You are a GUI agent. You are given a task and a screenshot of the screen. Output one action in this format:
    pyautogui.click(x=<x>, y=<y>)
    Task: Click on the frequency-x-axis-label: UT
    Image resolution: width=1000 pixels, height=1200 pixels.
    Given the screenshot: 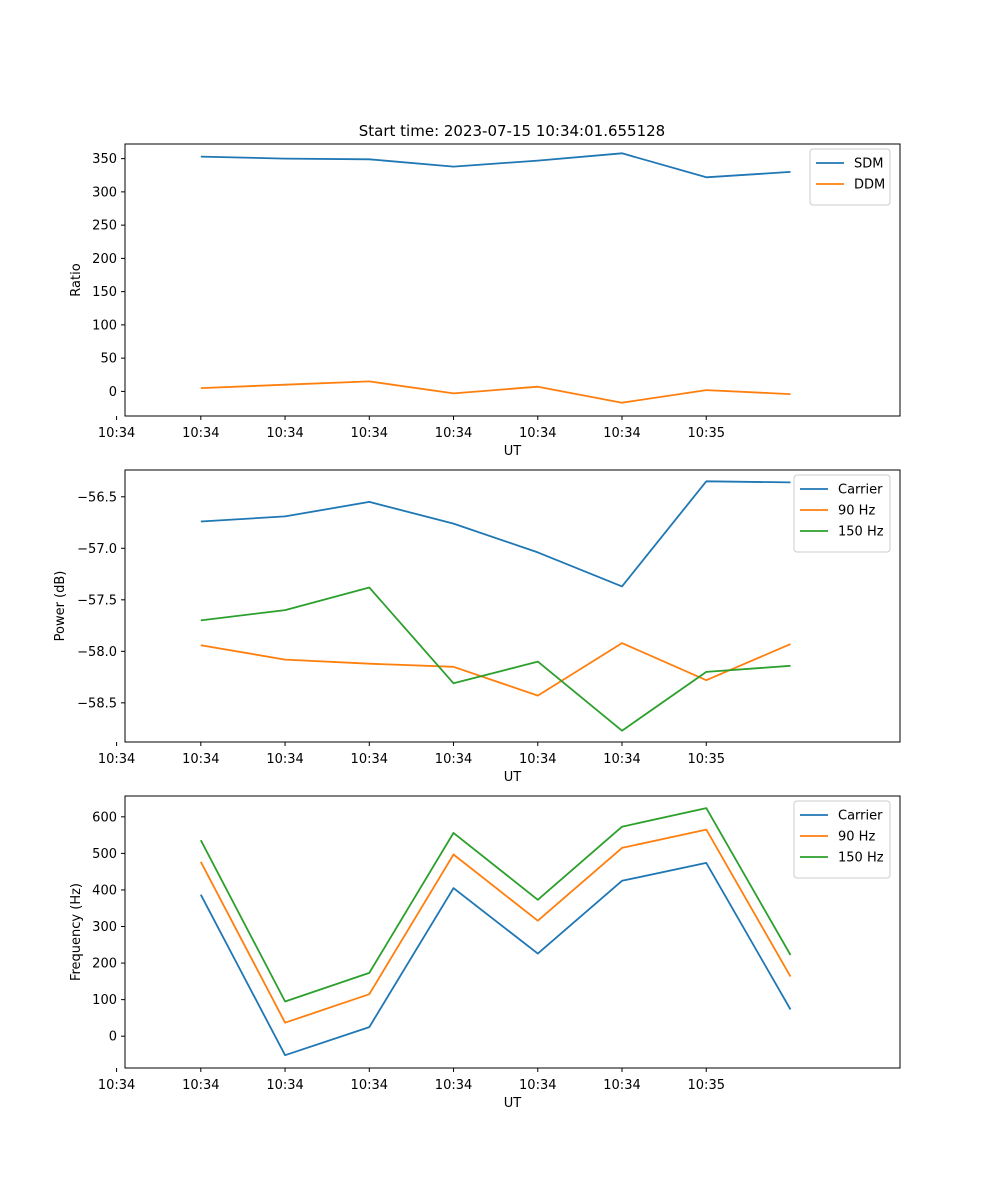 What is the action you would take?
    pyautogui.click(x=513, y=1103)
    